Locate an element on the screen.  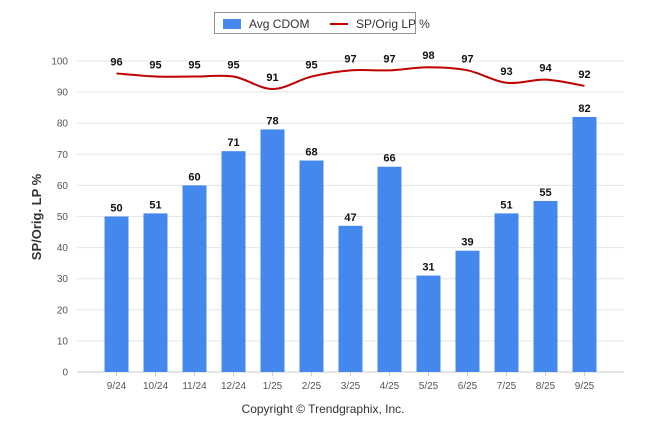
x-tick-label: 5/25 is located at coordinates (429, 386).